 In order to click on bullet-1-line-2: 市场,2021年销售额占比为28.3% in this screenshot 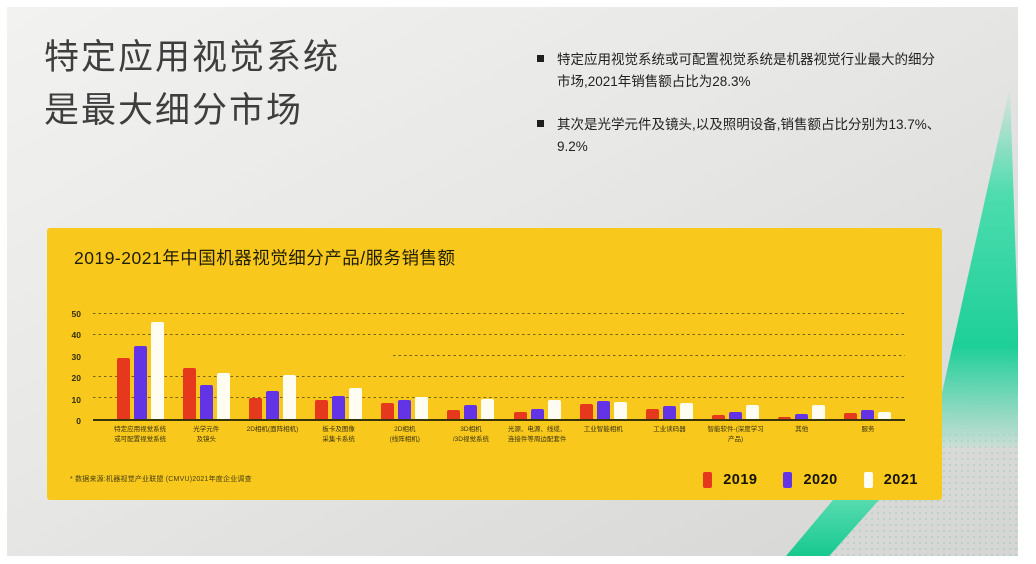, I will do `click(654, 81)`.